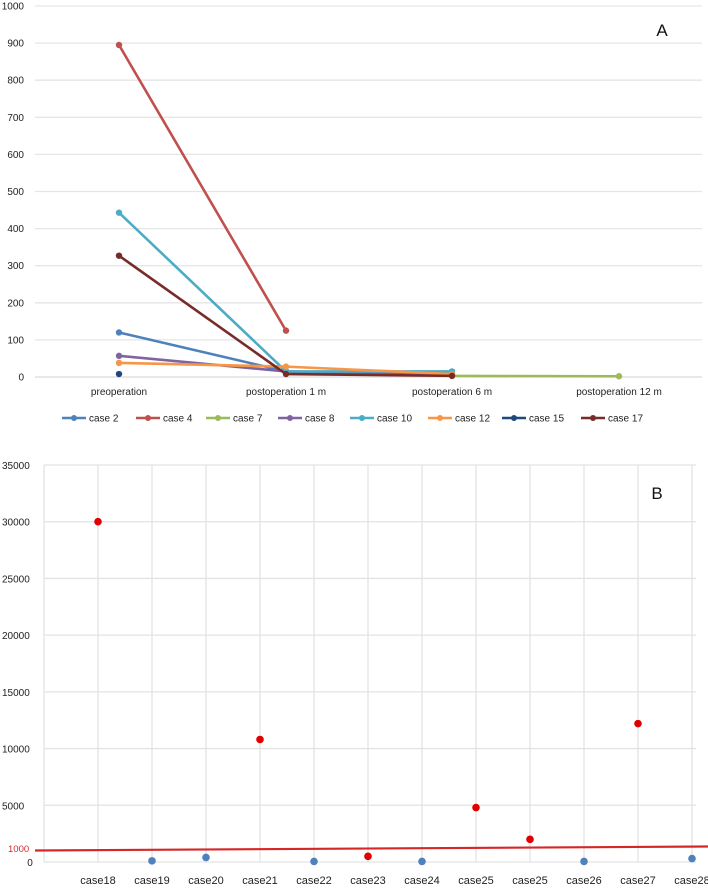 This screenshot has width=708, height=889. What do you see at coordinates (15, 118) in the screenshot?
I see `y-tick-label: 700` at bounding box center [15, 118].